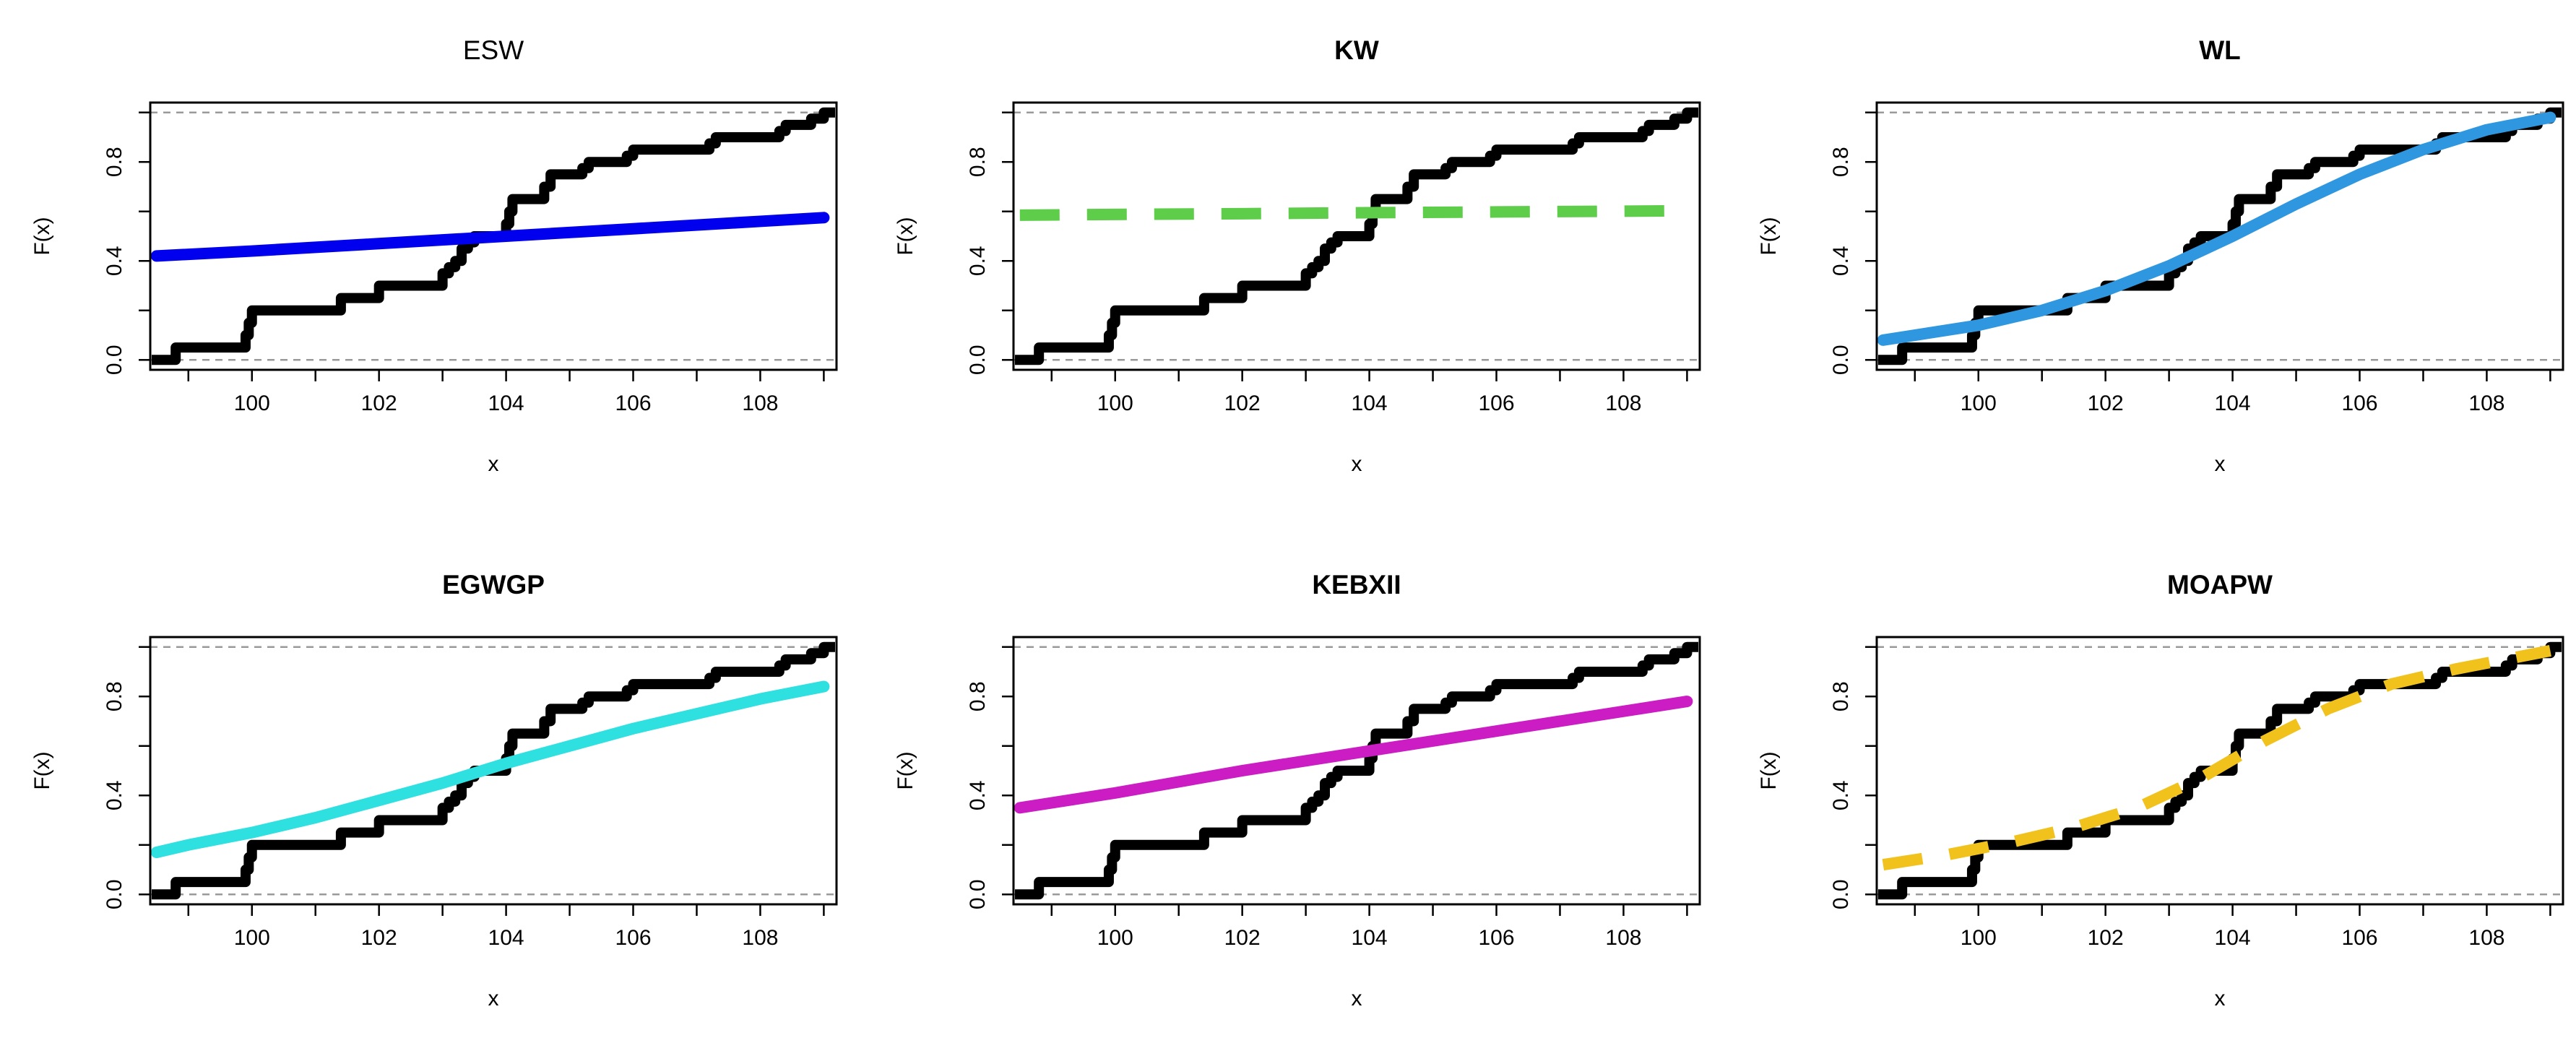 This screenshot has width=2576, height=1056. Describe the element at coordinates (2220, 50) in the screenshot. I see `panel-title: WL` at that location.